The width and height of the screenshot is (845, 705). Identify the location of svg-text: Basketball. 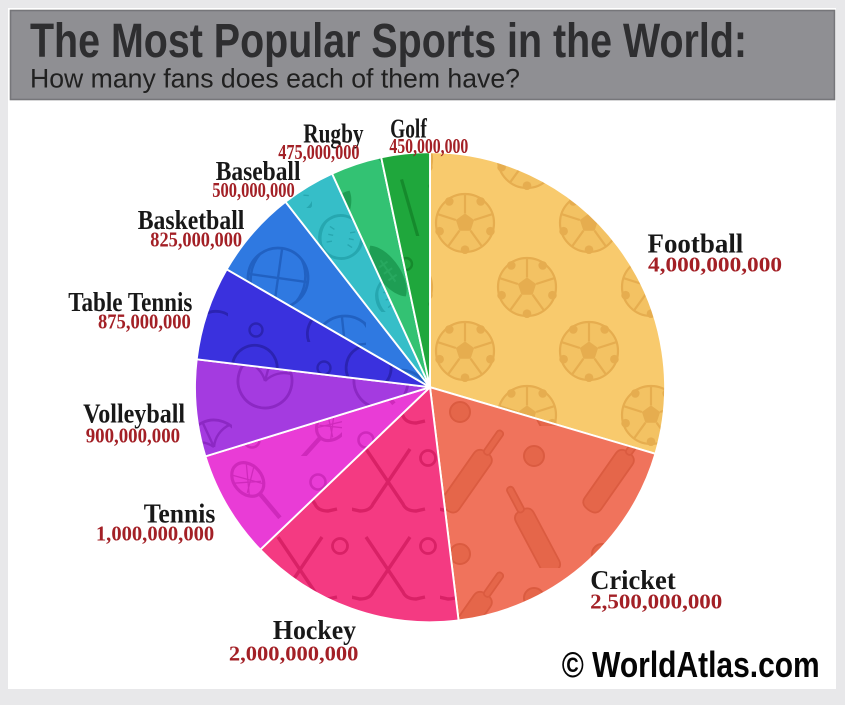
(191, 220).